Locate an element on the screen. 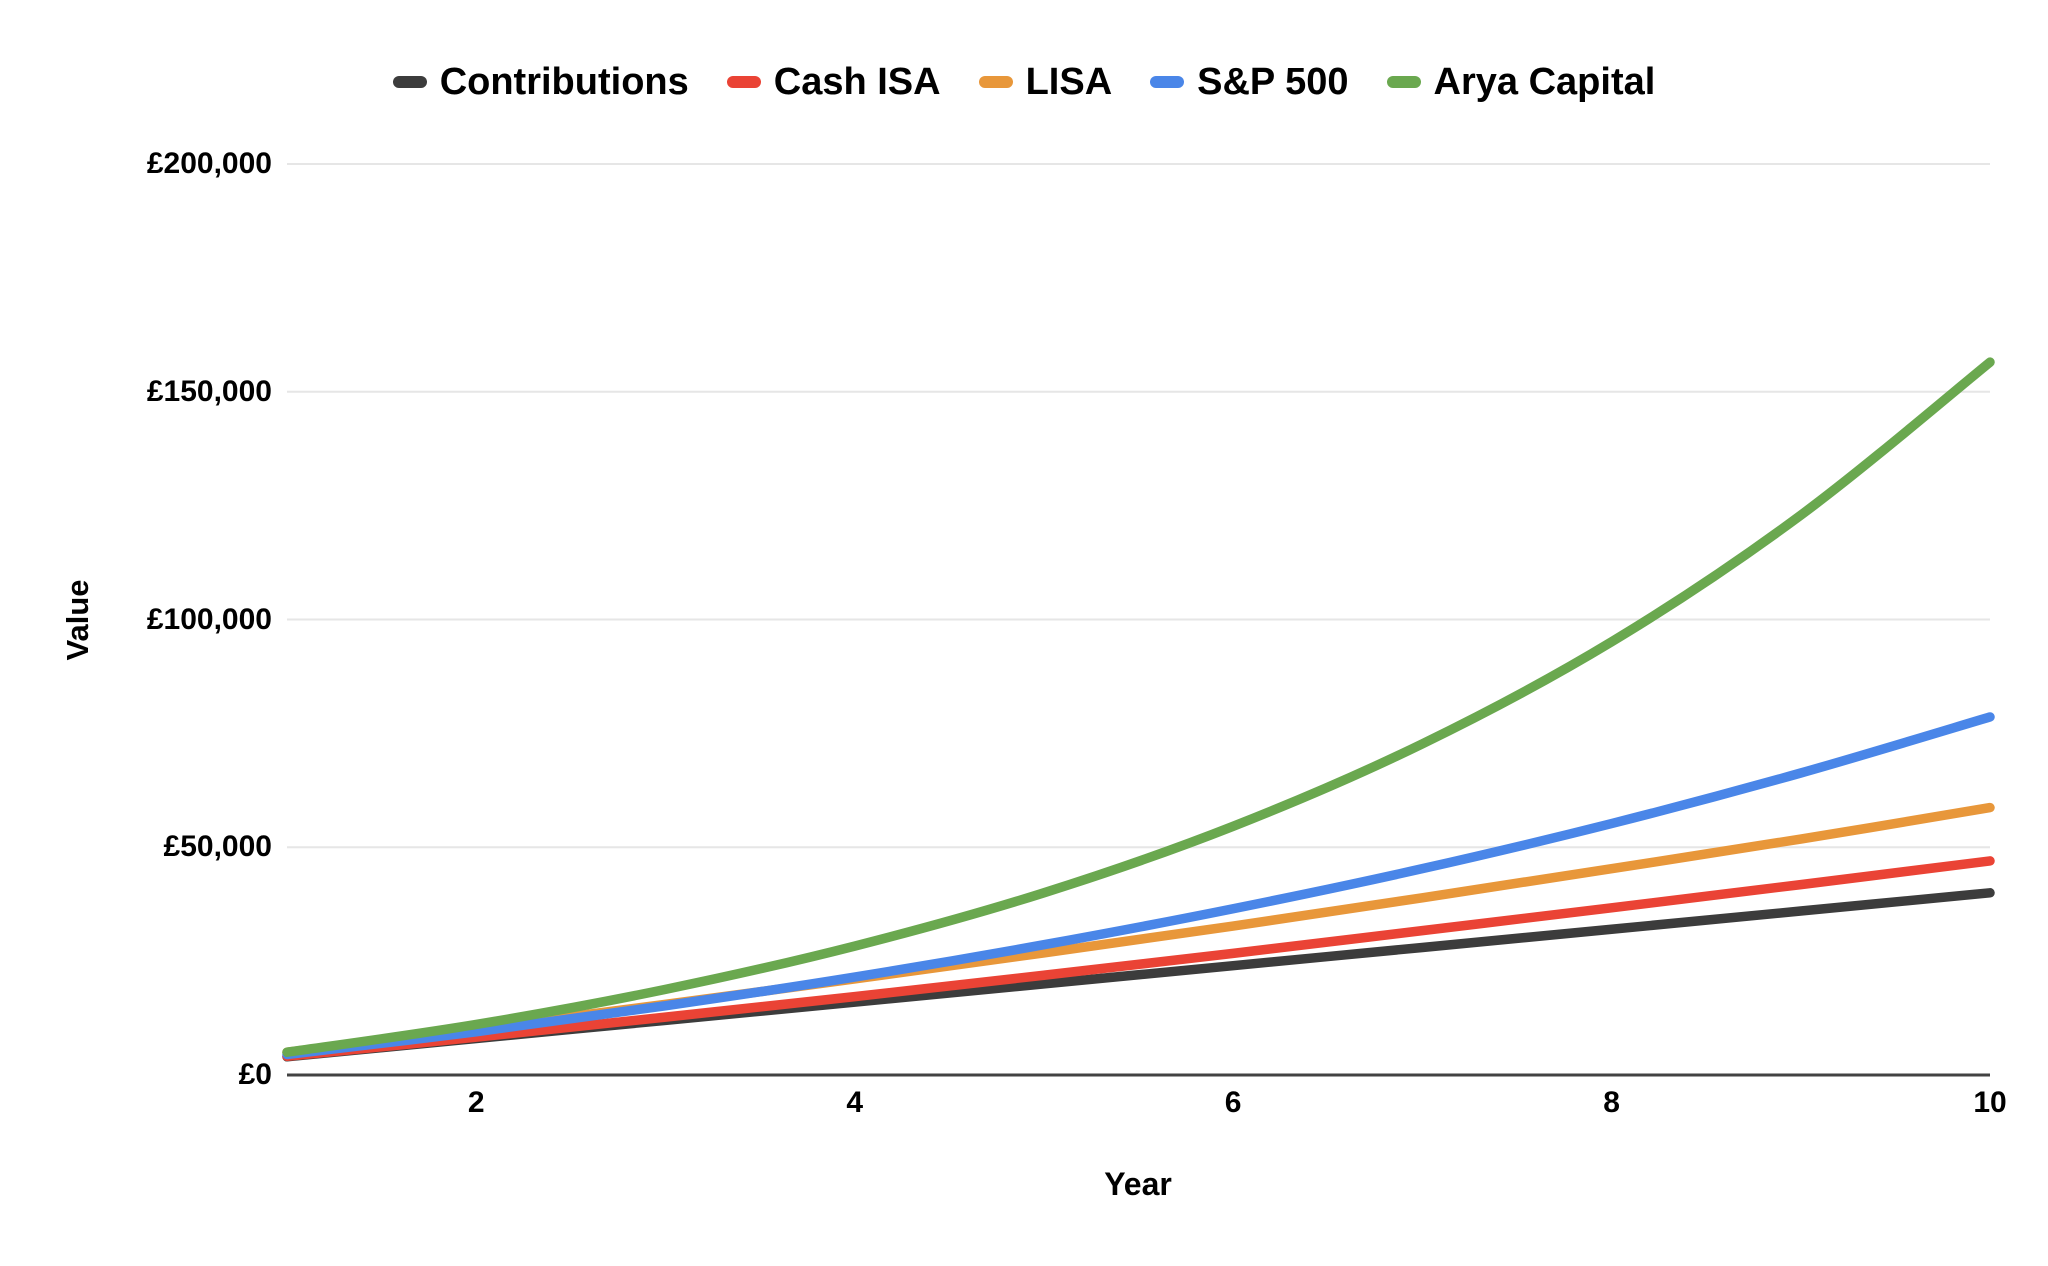 The image size is (2048, 1266). legend-item-s-p-500: S&P 500 is located at coordinates (1249, 82).